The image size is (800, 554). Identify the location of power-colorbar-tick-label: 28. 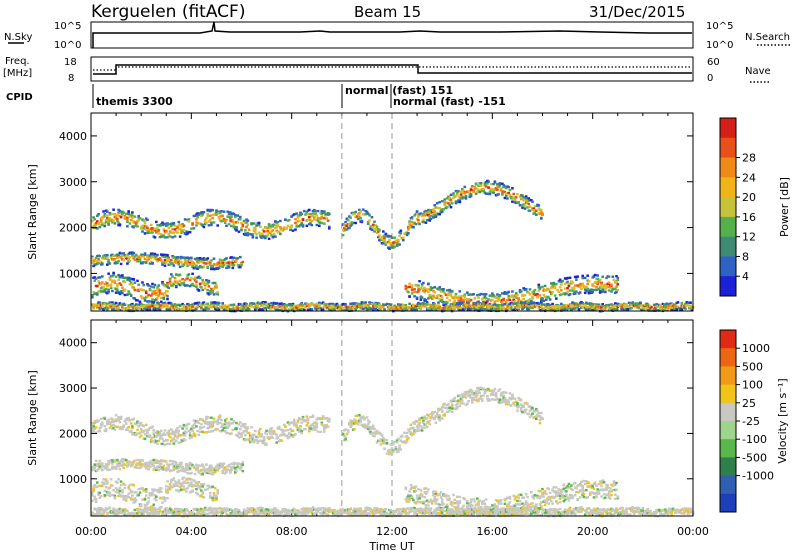
(749, 158).